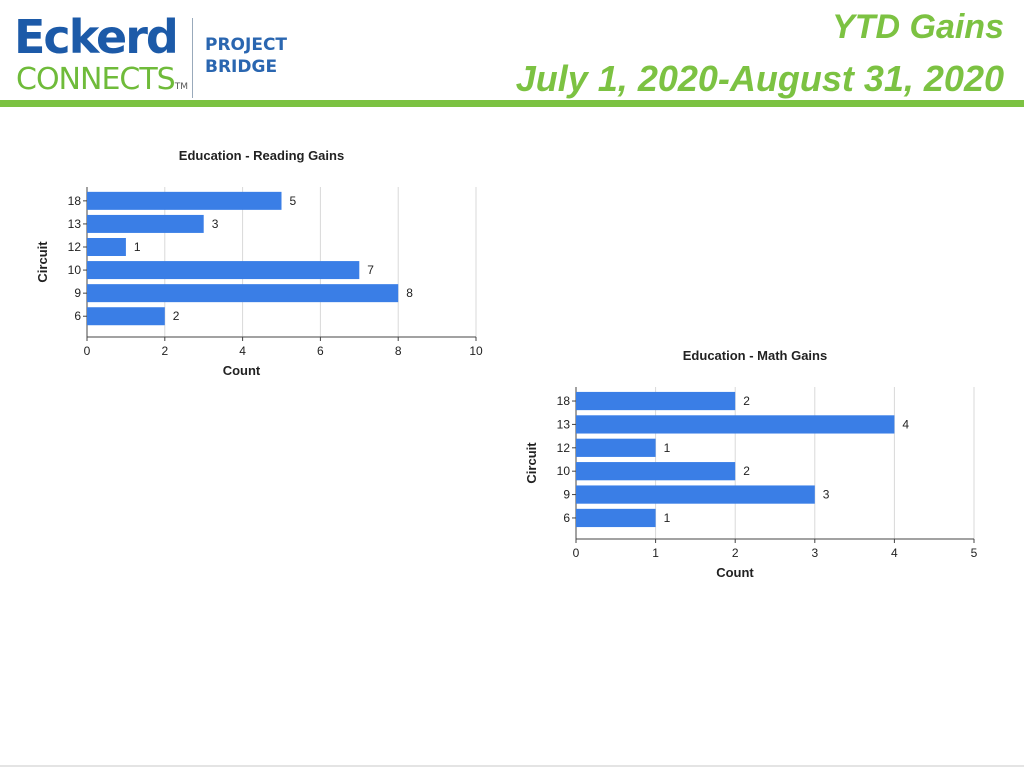  I want to click on logo-connects-word: CONNECTS, so click(96, 79).